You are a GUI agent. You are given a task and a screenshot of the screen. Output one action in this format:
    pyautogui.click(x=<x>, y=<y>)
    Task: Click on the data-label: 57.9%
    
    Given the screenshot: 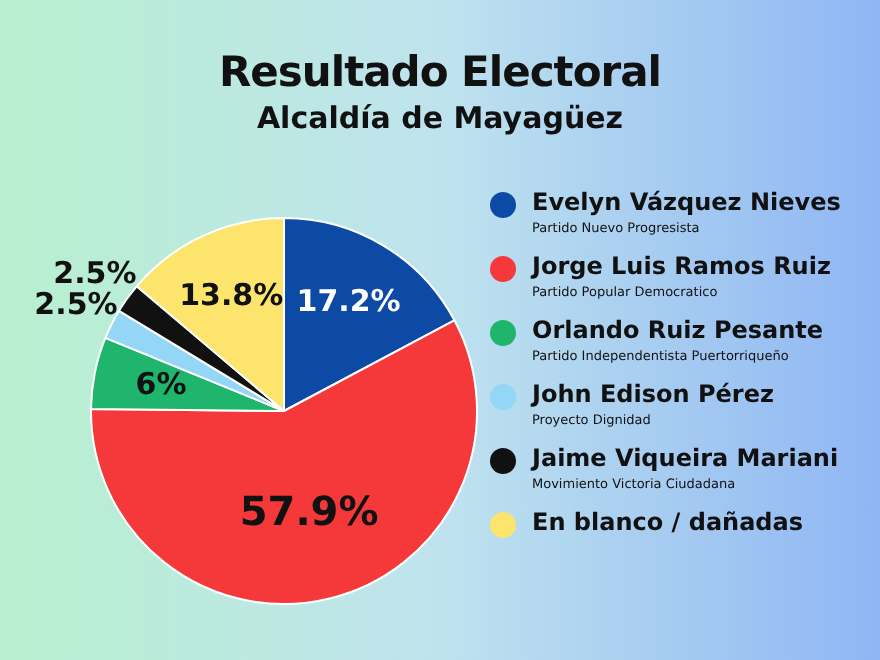 What is the action you would take?
    pyautogui.click(x=309, y=510)
    